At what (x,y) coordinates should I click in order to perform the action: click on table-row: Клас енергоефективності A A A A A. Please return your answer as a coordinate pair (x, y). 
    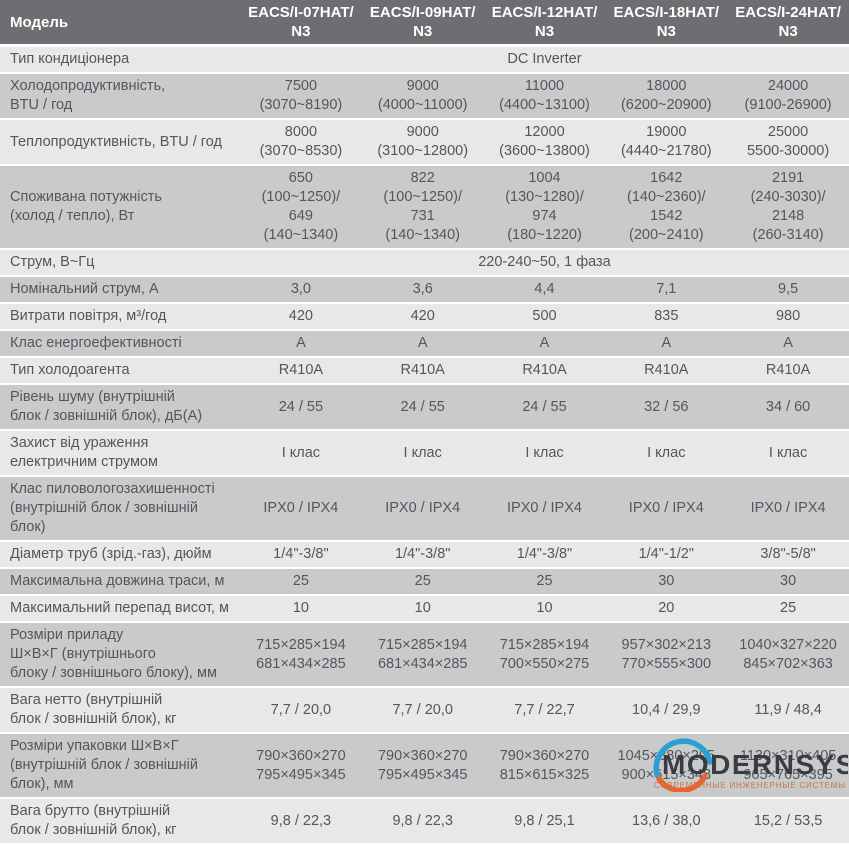
    Looking at the image, I should click on (424, 344).